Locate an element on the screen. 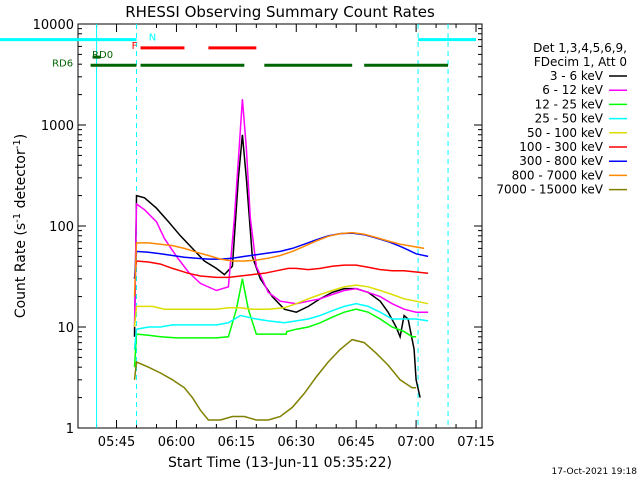  x-tick-label: 07:00 is located at coordinates (415, 442).